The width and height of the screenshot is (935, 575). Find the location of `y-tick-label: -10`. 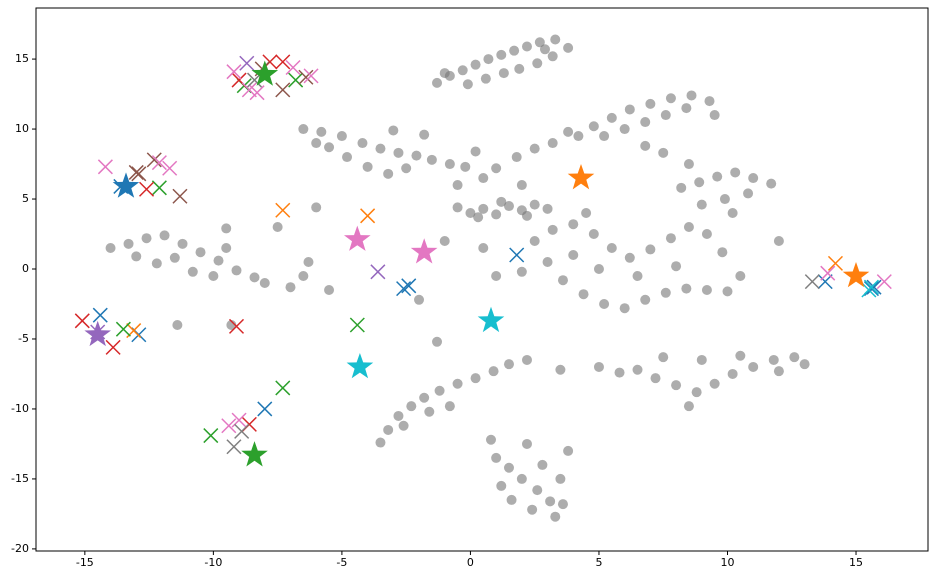

y-tick-label: -10 is located at coordinates (20, 408).